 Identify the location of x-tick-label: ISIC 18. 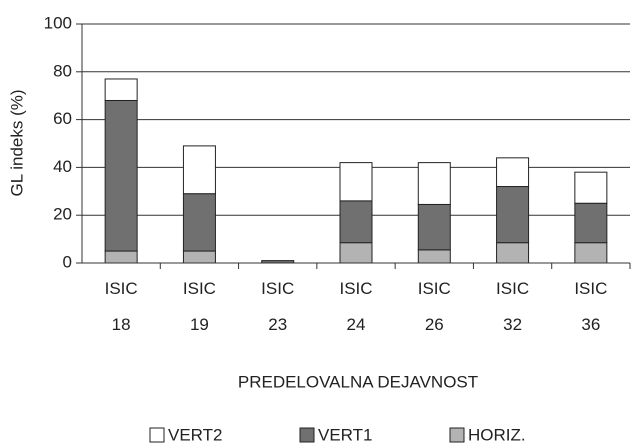
(121, 306).